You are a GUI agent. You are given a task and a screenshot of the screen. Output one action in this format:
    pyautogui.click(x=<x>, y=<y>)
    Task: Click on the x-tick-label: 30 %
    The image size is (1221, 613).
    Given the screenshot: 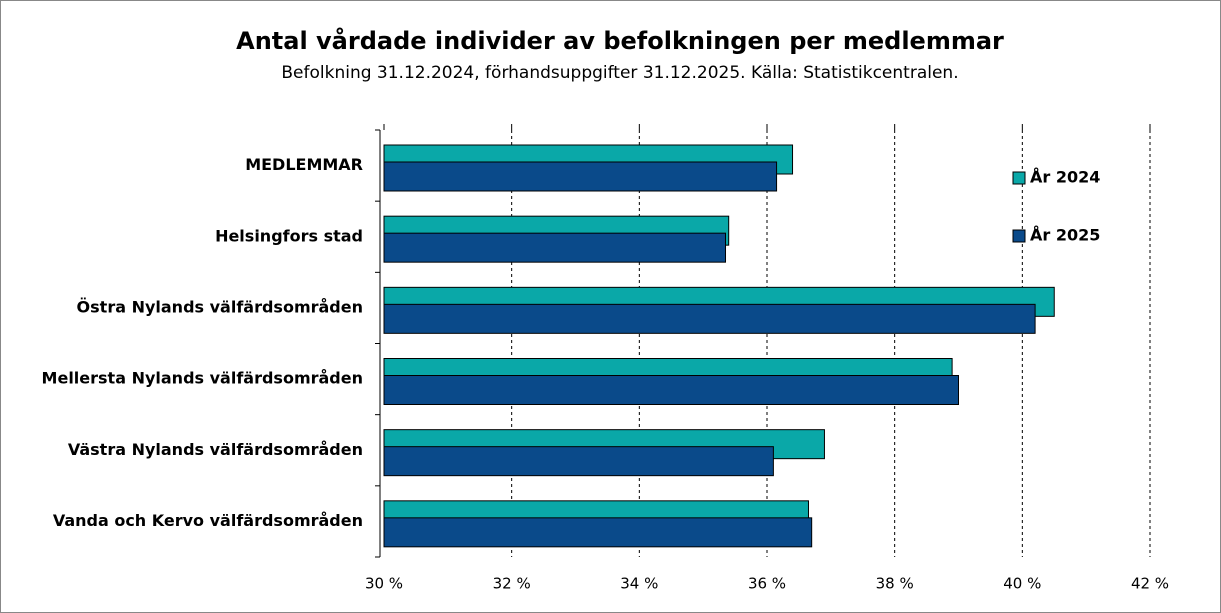 What is the action you would take?
    pyautogui.click(x=384, y=584)
    